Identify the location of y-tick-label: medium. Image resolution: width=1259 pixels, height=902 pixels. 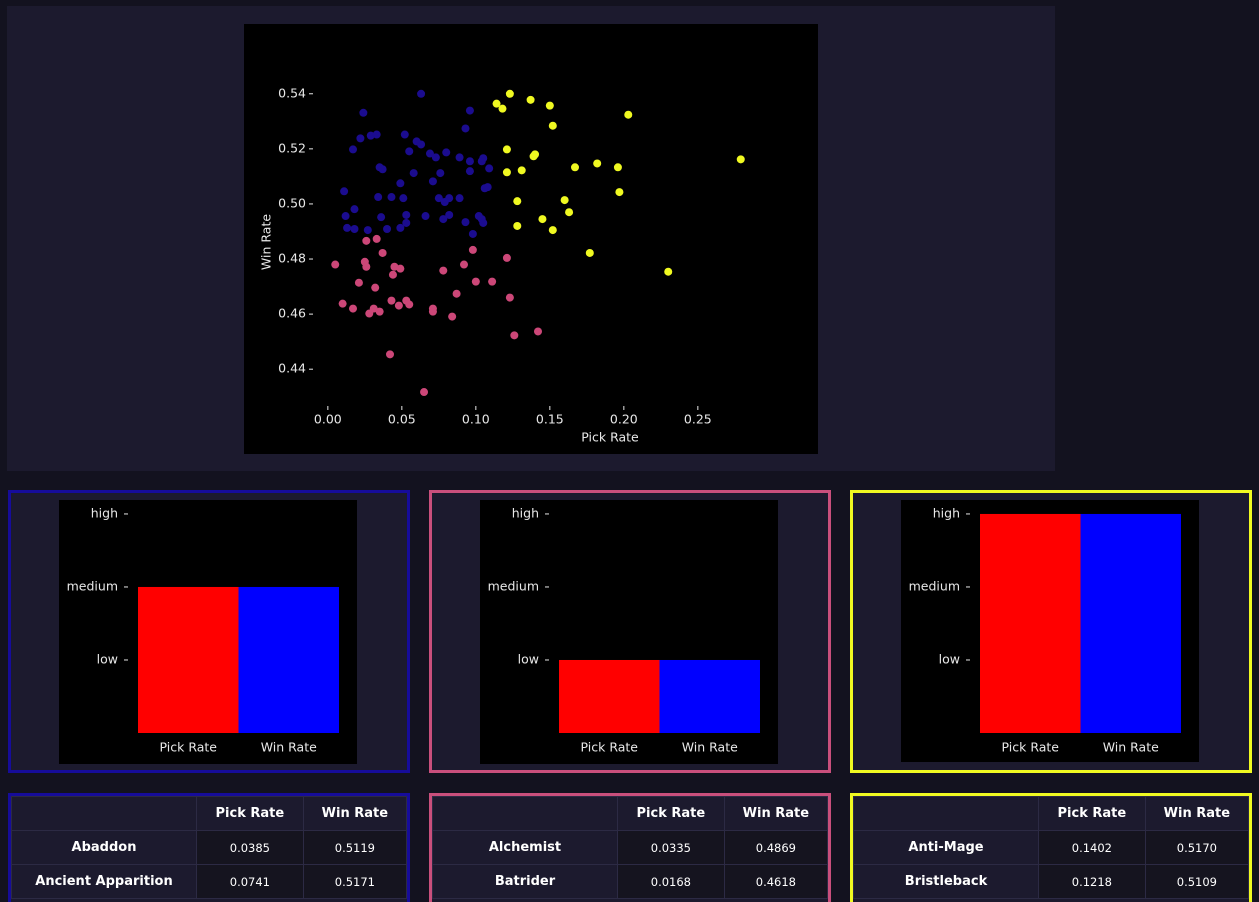
(934, 585).